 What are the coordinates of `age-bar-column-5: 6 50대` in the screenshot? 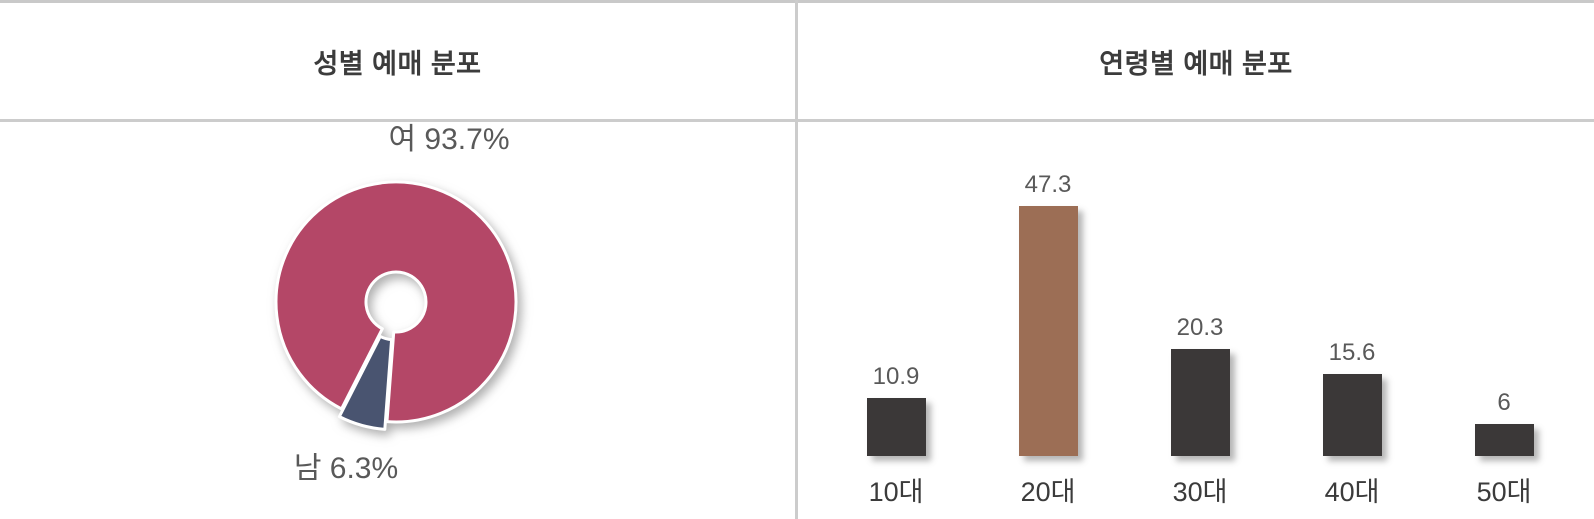 It's located at (1504, 323).